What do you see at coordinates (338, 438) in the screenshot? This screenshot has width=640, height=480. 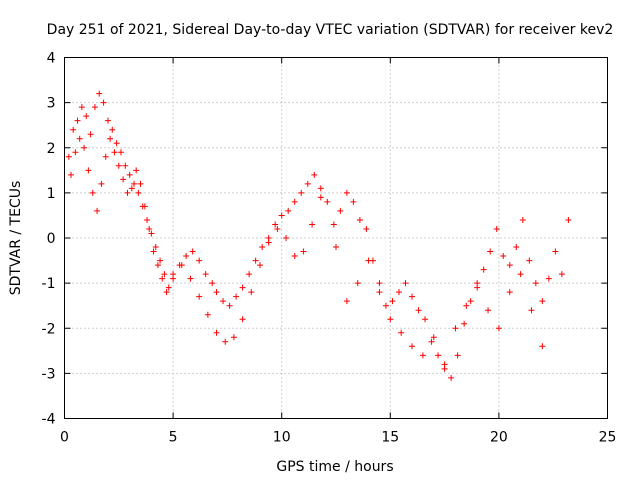 I see `x-tick-labels: 0 5 10 15 20 25` at bounding box center [338, 438].